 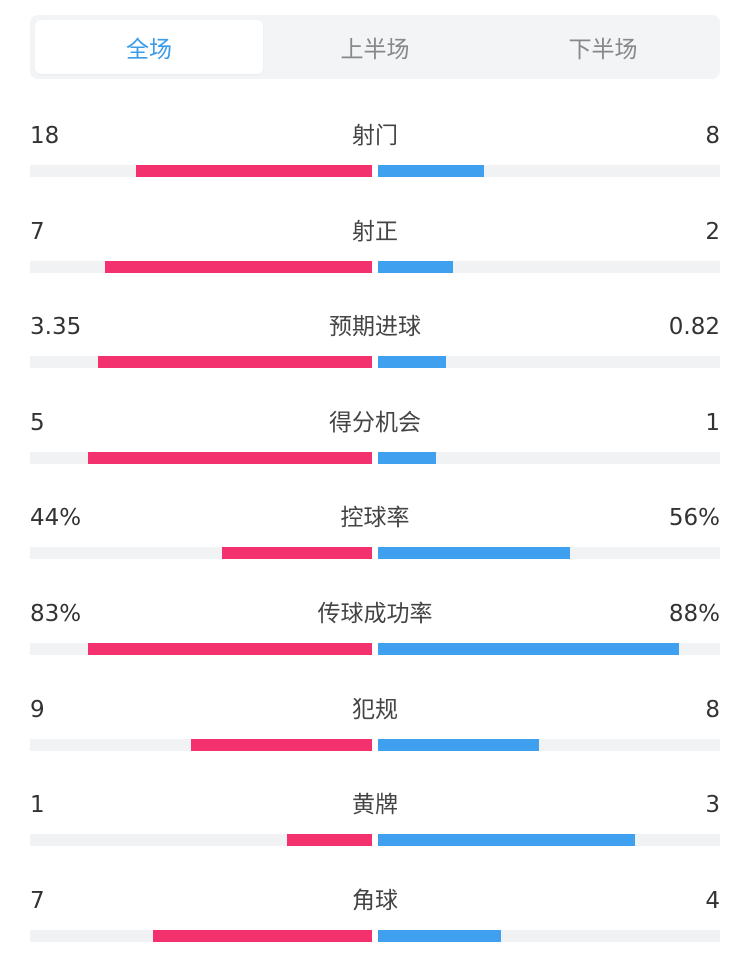 What do you see at coordinates (375, 900) in the screenshot?
I see `stat-label: 角球` at bounding box center [375, 900].